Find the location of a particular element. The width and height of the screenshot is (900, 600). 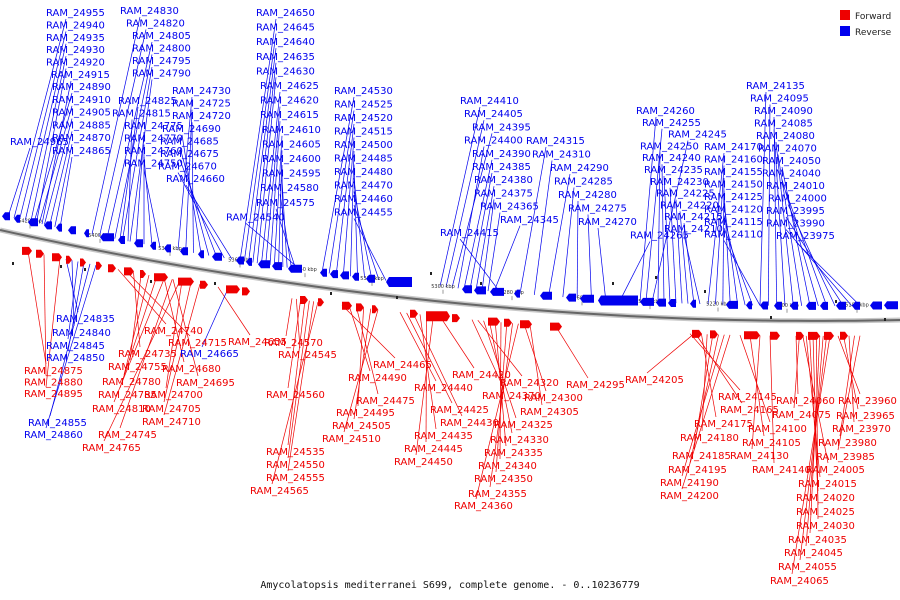

gene-label: RAM_24600 is located at coordinates (291, 159).